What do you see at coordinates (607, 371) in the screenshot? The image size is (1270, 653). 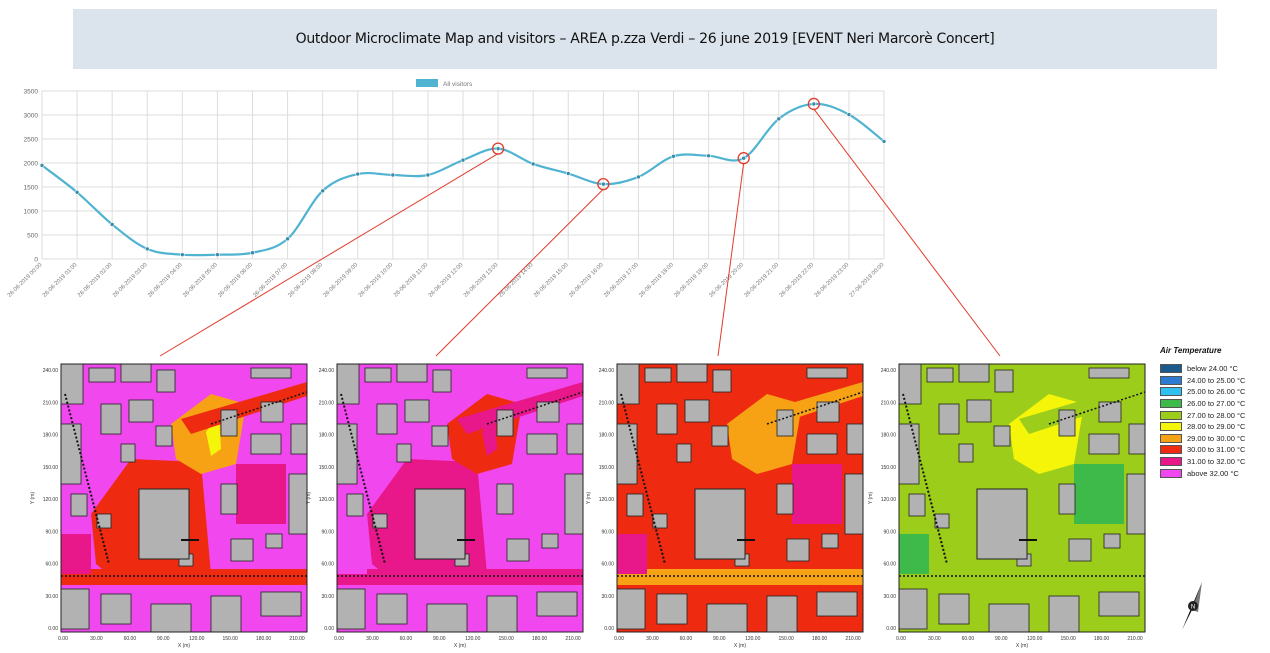 I see `map-y-tick: 240.00` at bounding box center [607, 371].